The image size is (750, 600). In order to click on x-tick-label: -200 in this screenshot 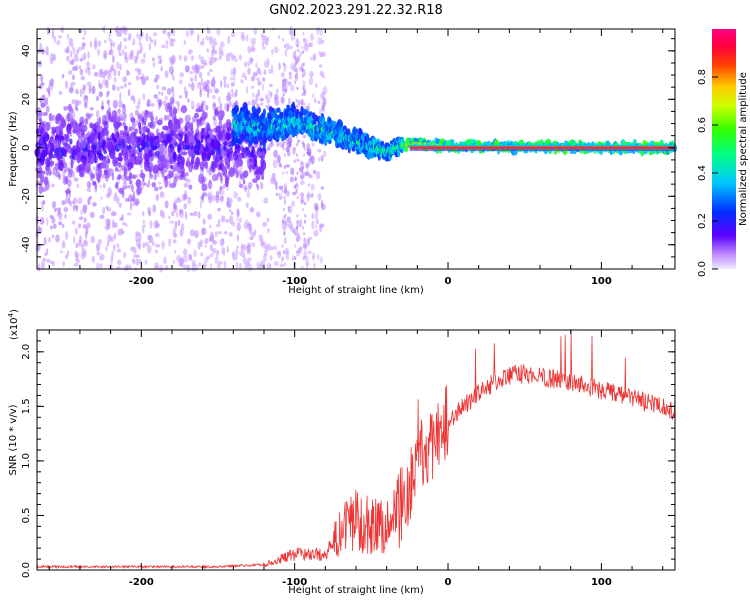, I will do `click(141, 281)`.